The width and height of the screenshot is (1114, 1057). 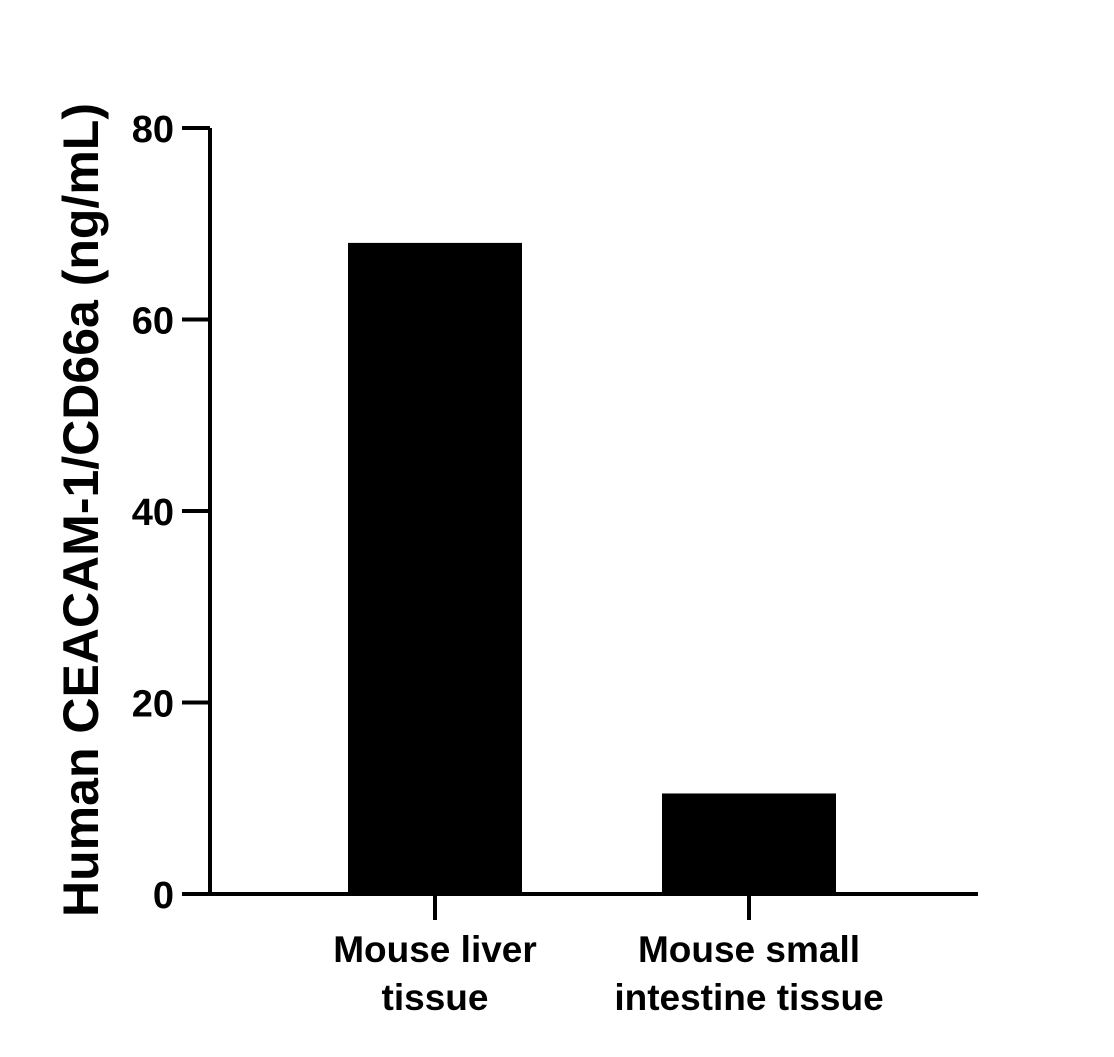 I want to click on y-tick-label-20: 20, so click(x=153, y=705).